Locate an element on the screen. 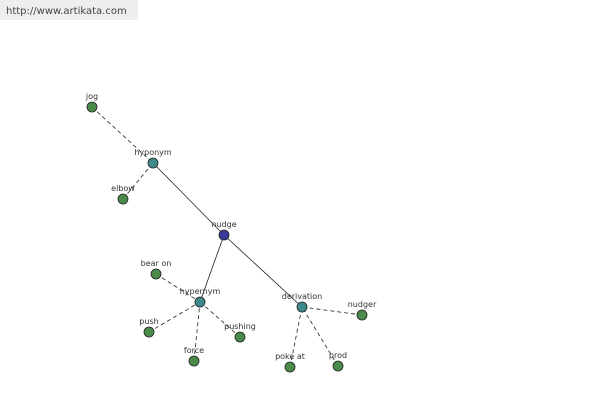  node-label: elbow is located at coordinates (123, 188).